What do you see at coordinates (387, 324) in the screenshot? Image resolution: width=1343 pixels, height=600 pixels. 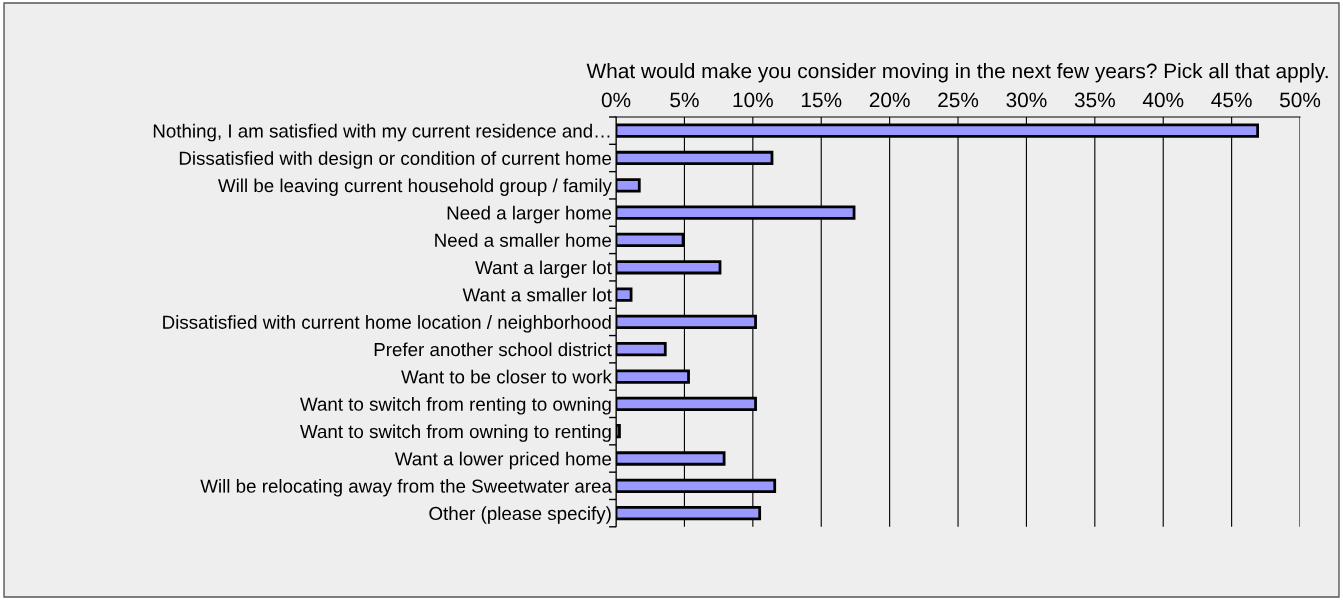 I see `y-tick-label: Dissatisfied with current home location / neighborhood` at bounding box center [387, 324].